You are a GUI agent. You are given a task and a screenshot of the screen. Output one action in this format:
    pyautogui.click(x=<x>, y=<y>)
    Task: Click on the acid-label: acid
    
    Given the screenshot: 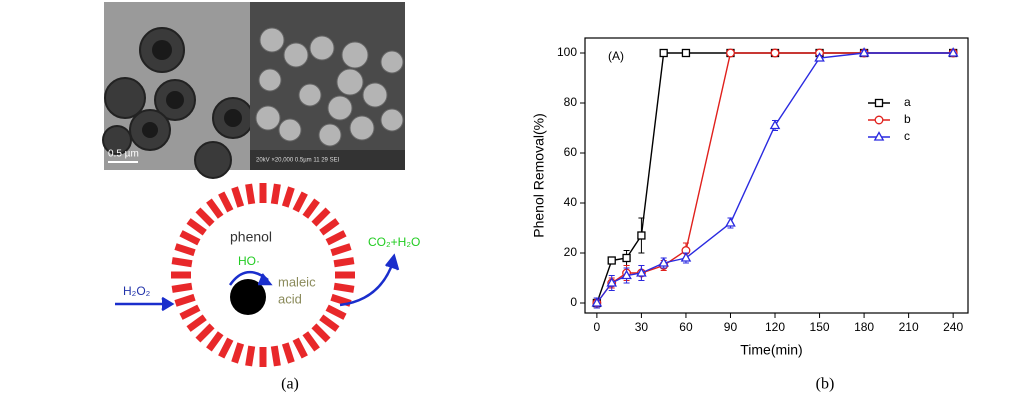 What is the action you would take?
    pyautogui.click(x=290, y=298)
    